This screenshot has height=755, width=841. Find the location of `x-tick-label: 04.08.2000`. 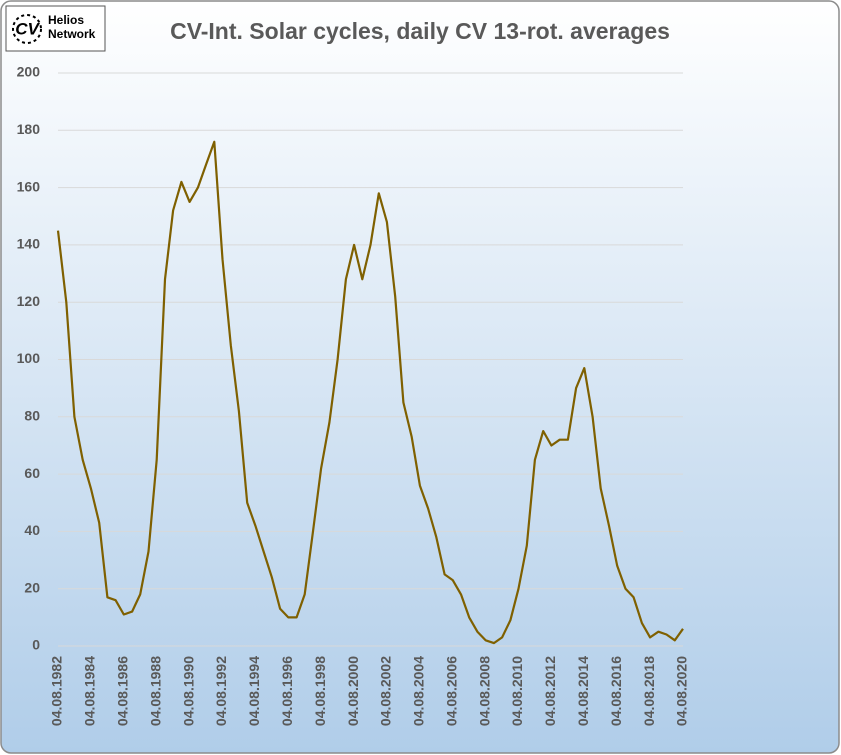

x-tick-label: 04.08.2000 is located at coordinates (353, 691).